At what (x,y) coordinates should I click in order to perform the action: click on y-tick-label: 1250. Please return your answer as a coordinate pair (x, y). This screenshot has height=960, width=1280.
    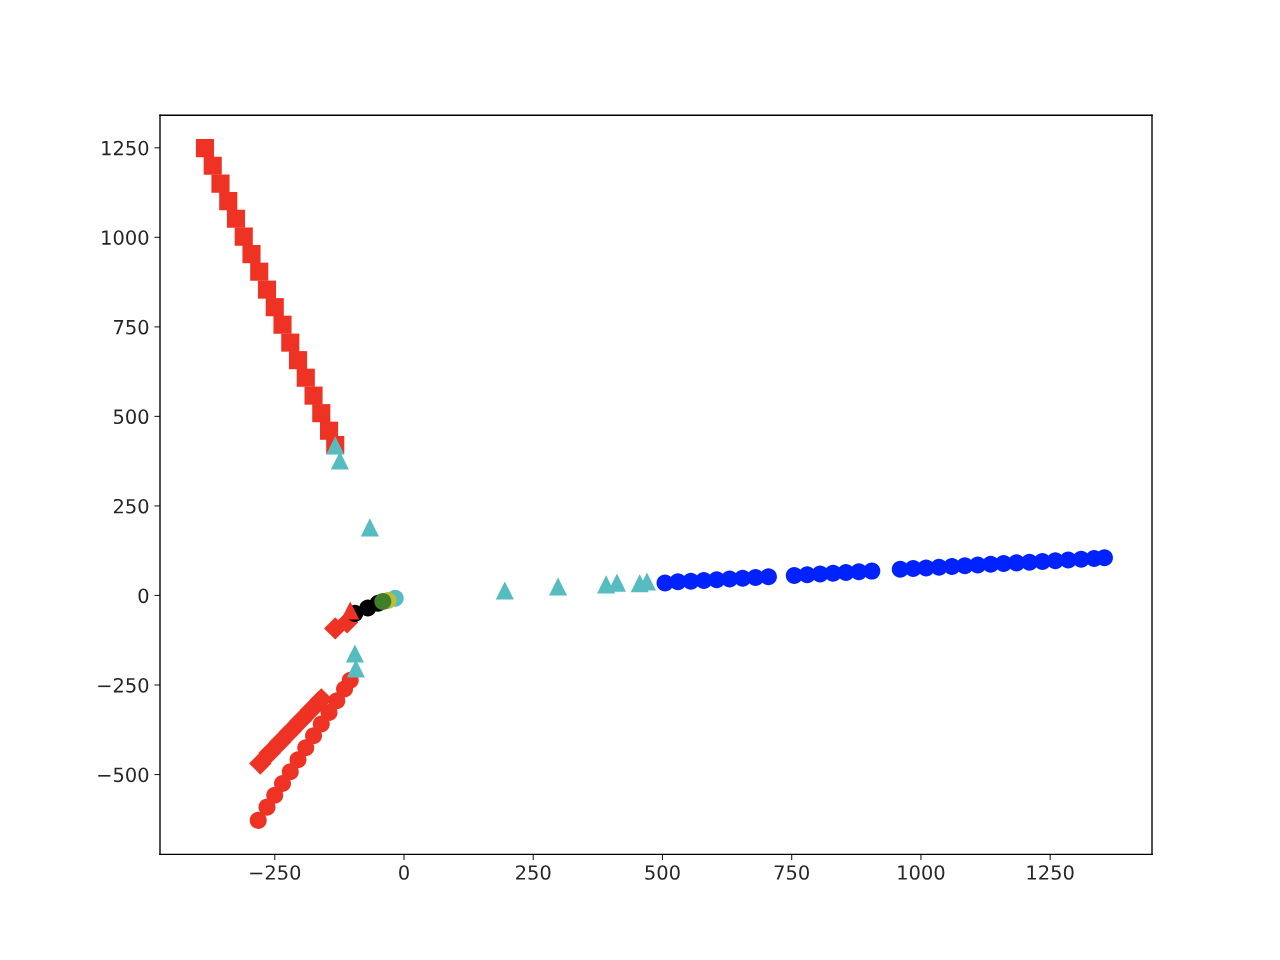
    Looking at the image, I should click on (125, 148).